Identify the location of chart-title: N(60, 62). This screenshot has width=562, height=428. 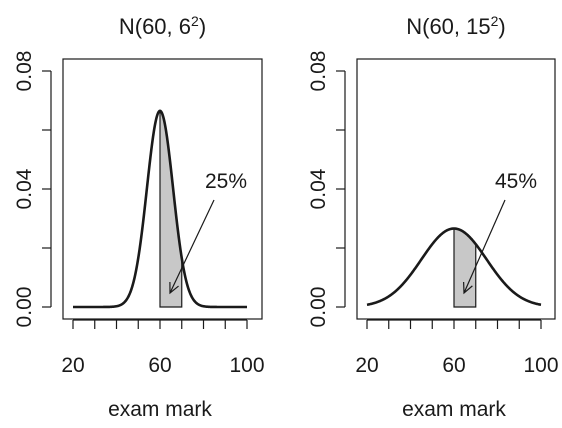
(162, 26).